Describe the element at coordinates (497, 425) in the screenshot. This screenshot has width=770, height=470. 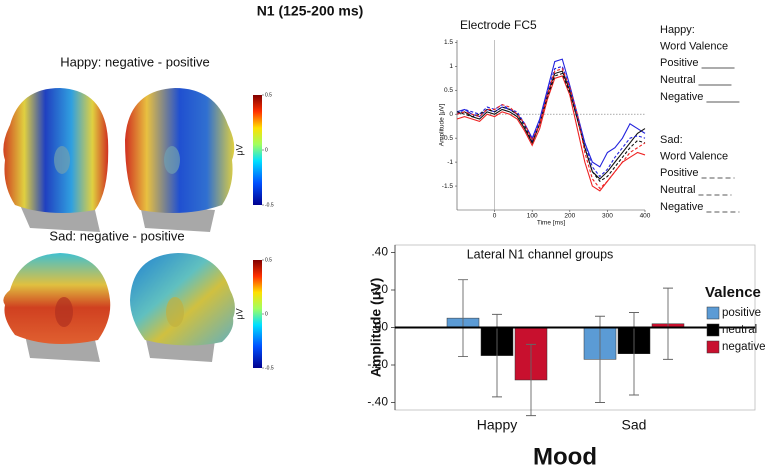
I see `x-tick-label: Happy` at that location.